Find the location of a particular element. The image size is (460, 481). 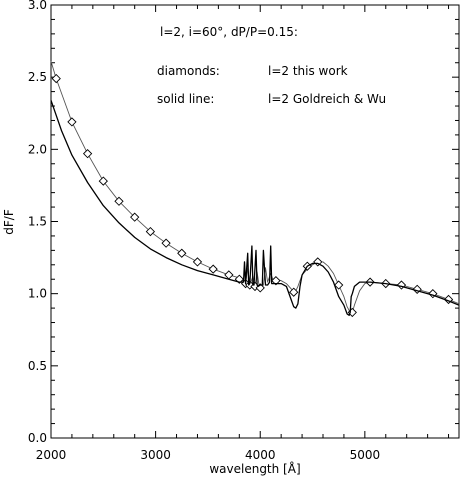

x-tick-label: 5000 is located at coordinates (365, 455).